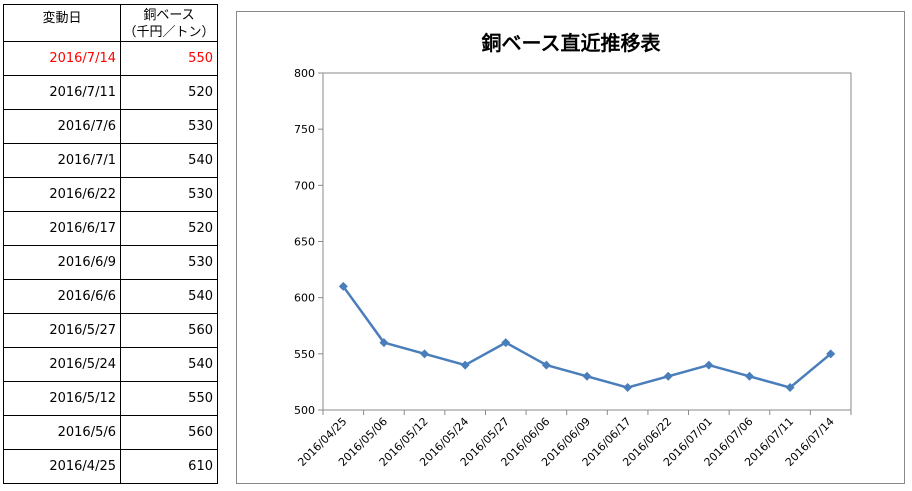  What do you see at coordinates (169, 466) in the screenshot?
I see `cell-price: 610` at bounding box center [169, 466].